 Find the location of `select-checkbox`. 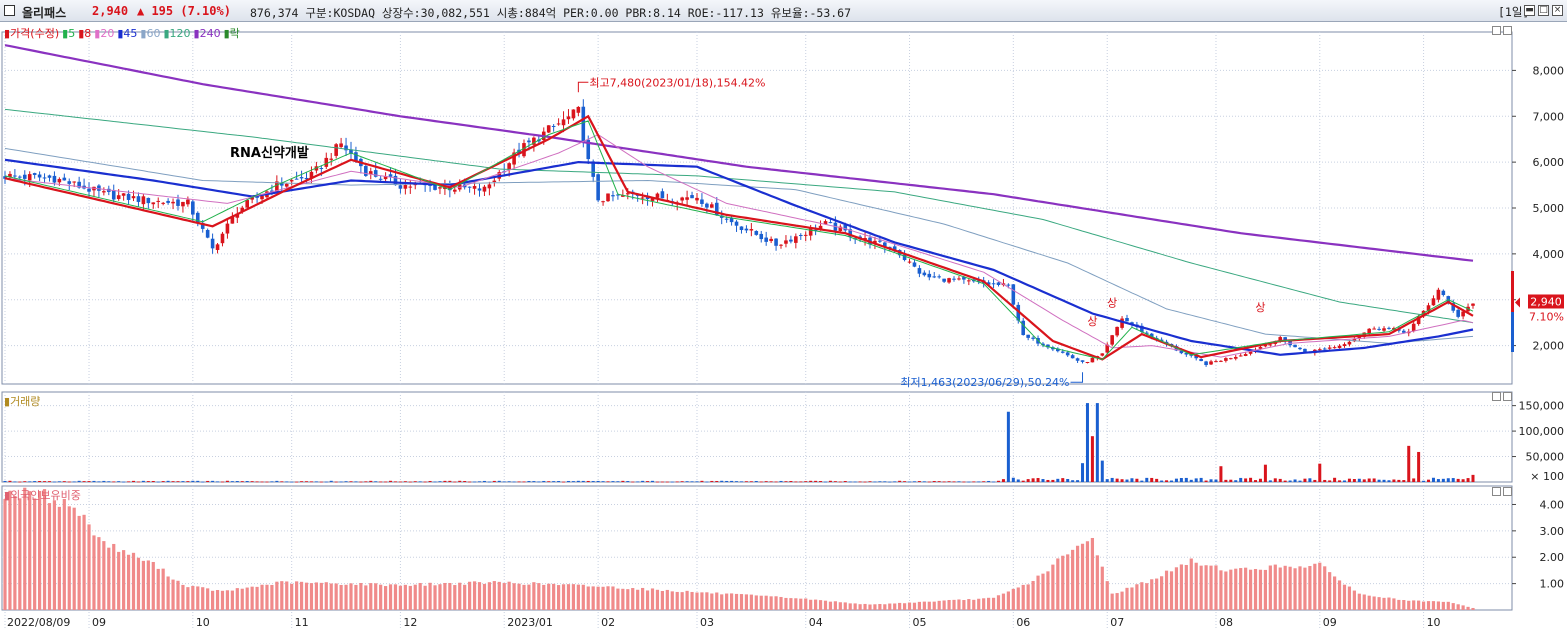

select-checkbox is located at coordinates (9, 10).